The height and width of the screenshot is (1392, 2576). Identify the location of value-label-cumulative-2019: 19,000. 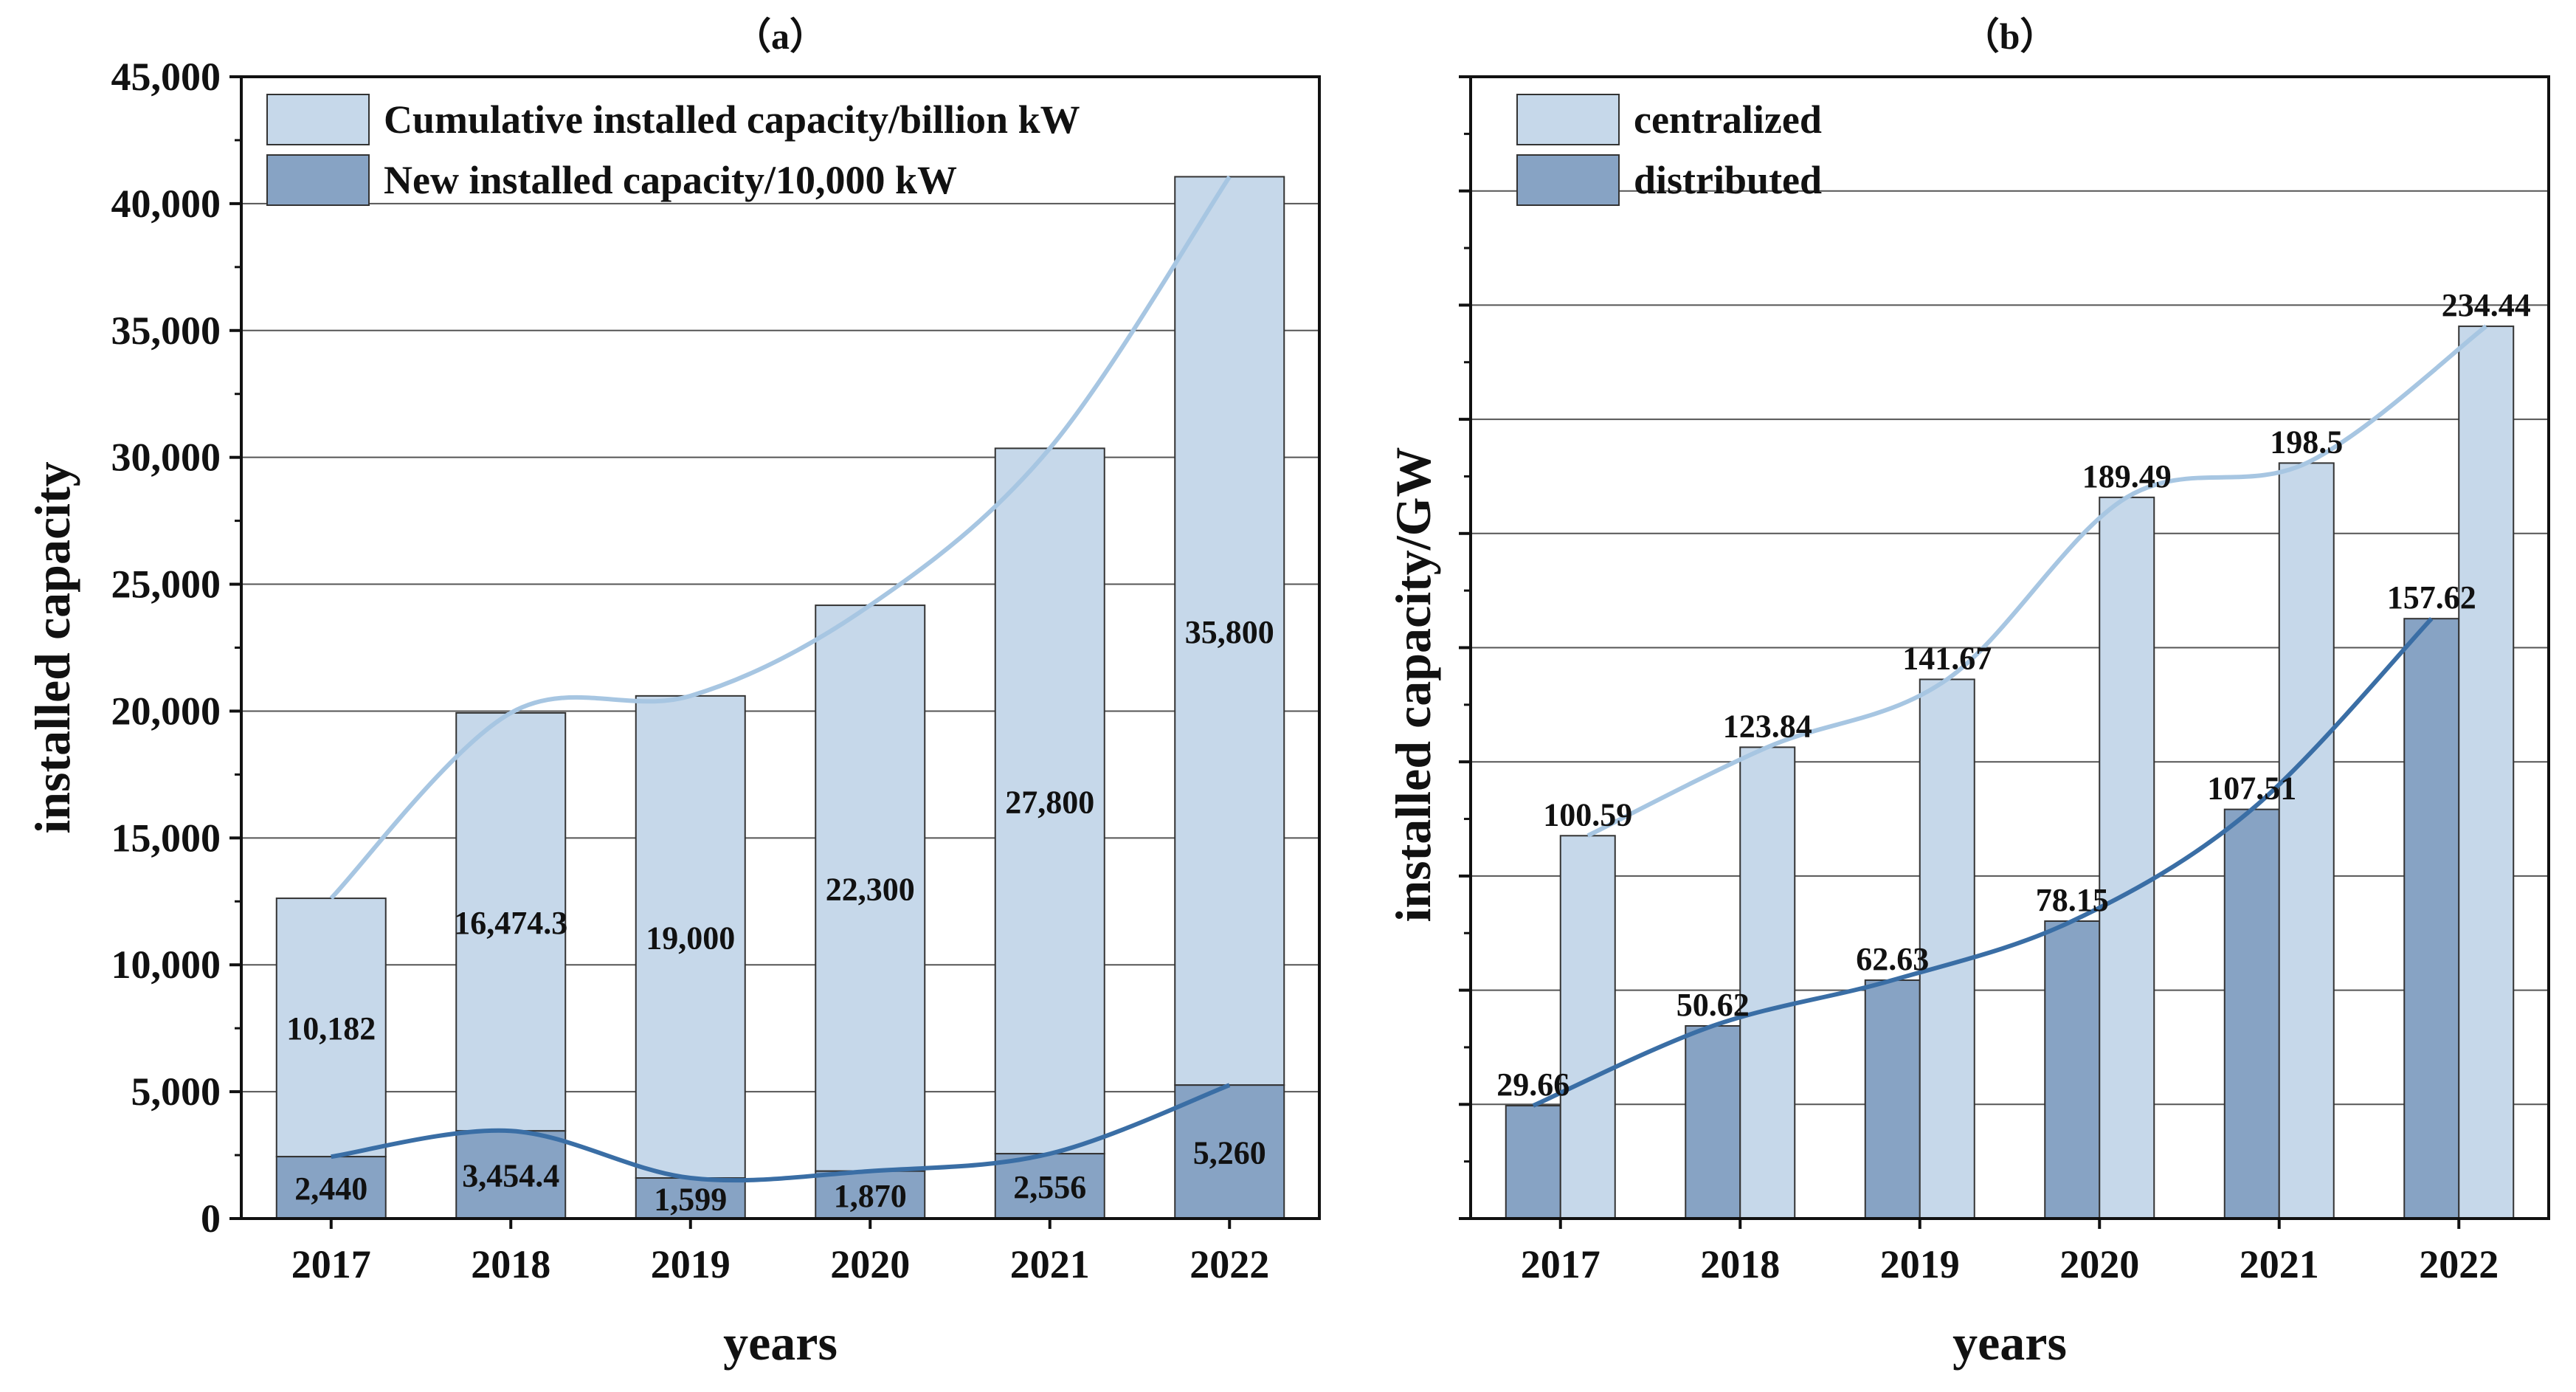
(690, 938).